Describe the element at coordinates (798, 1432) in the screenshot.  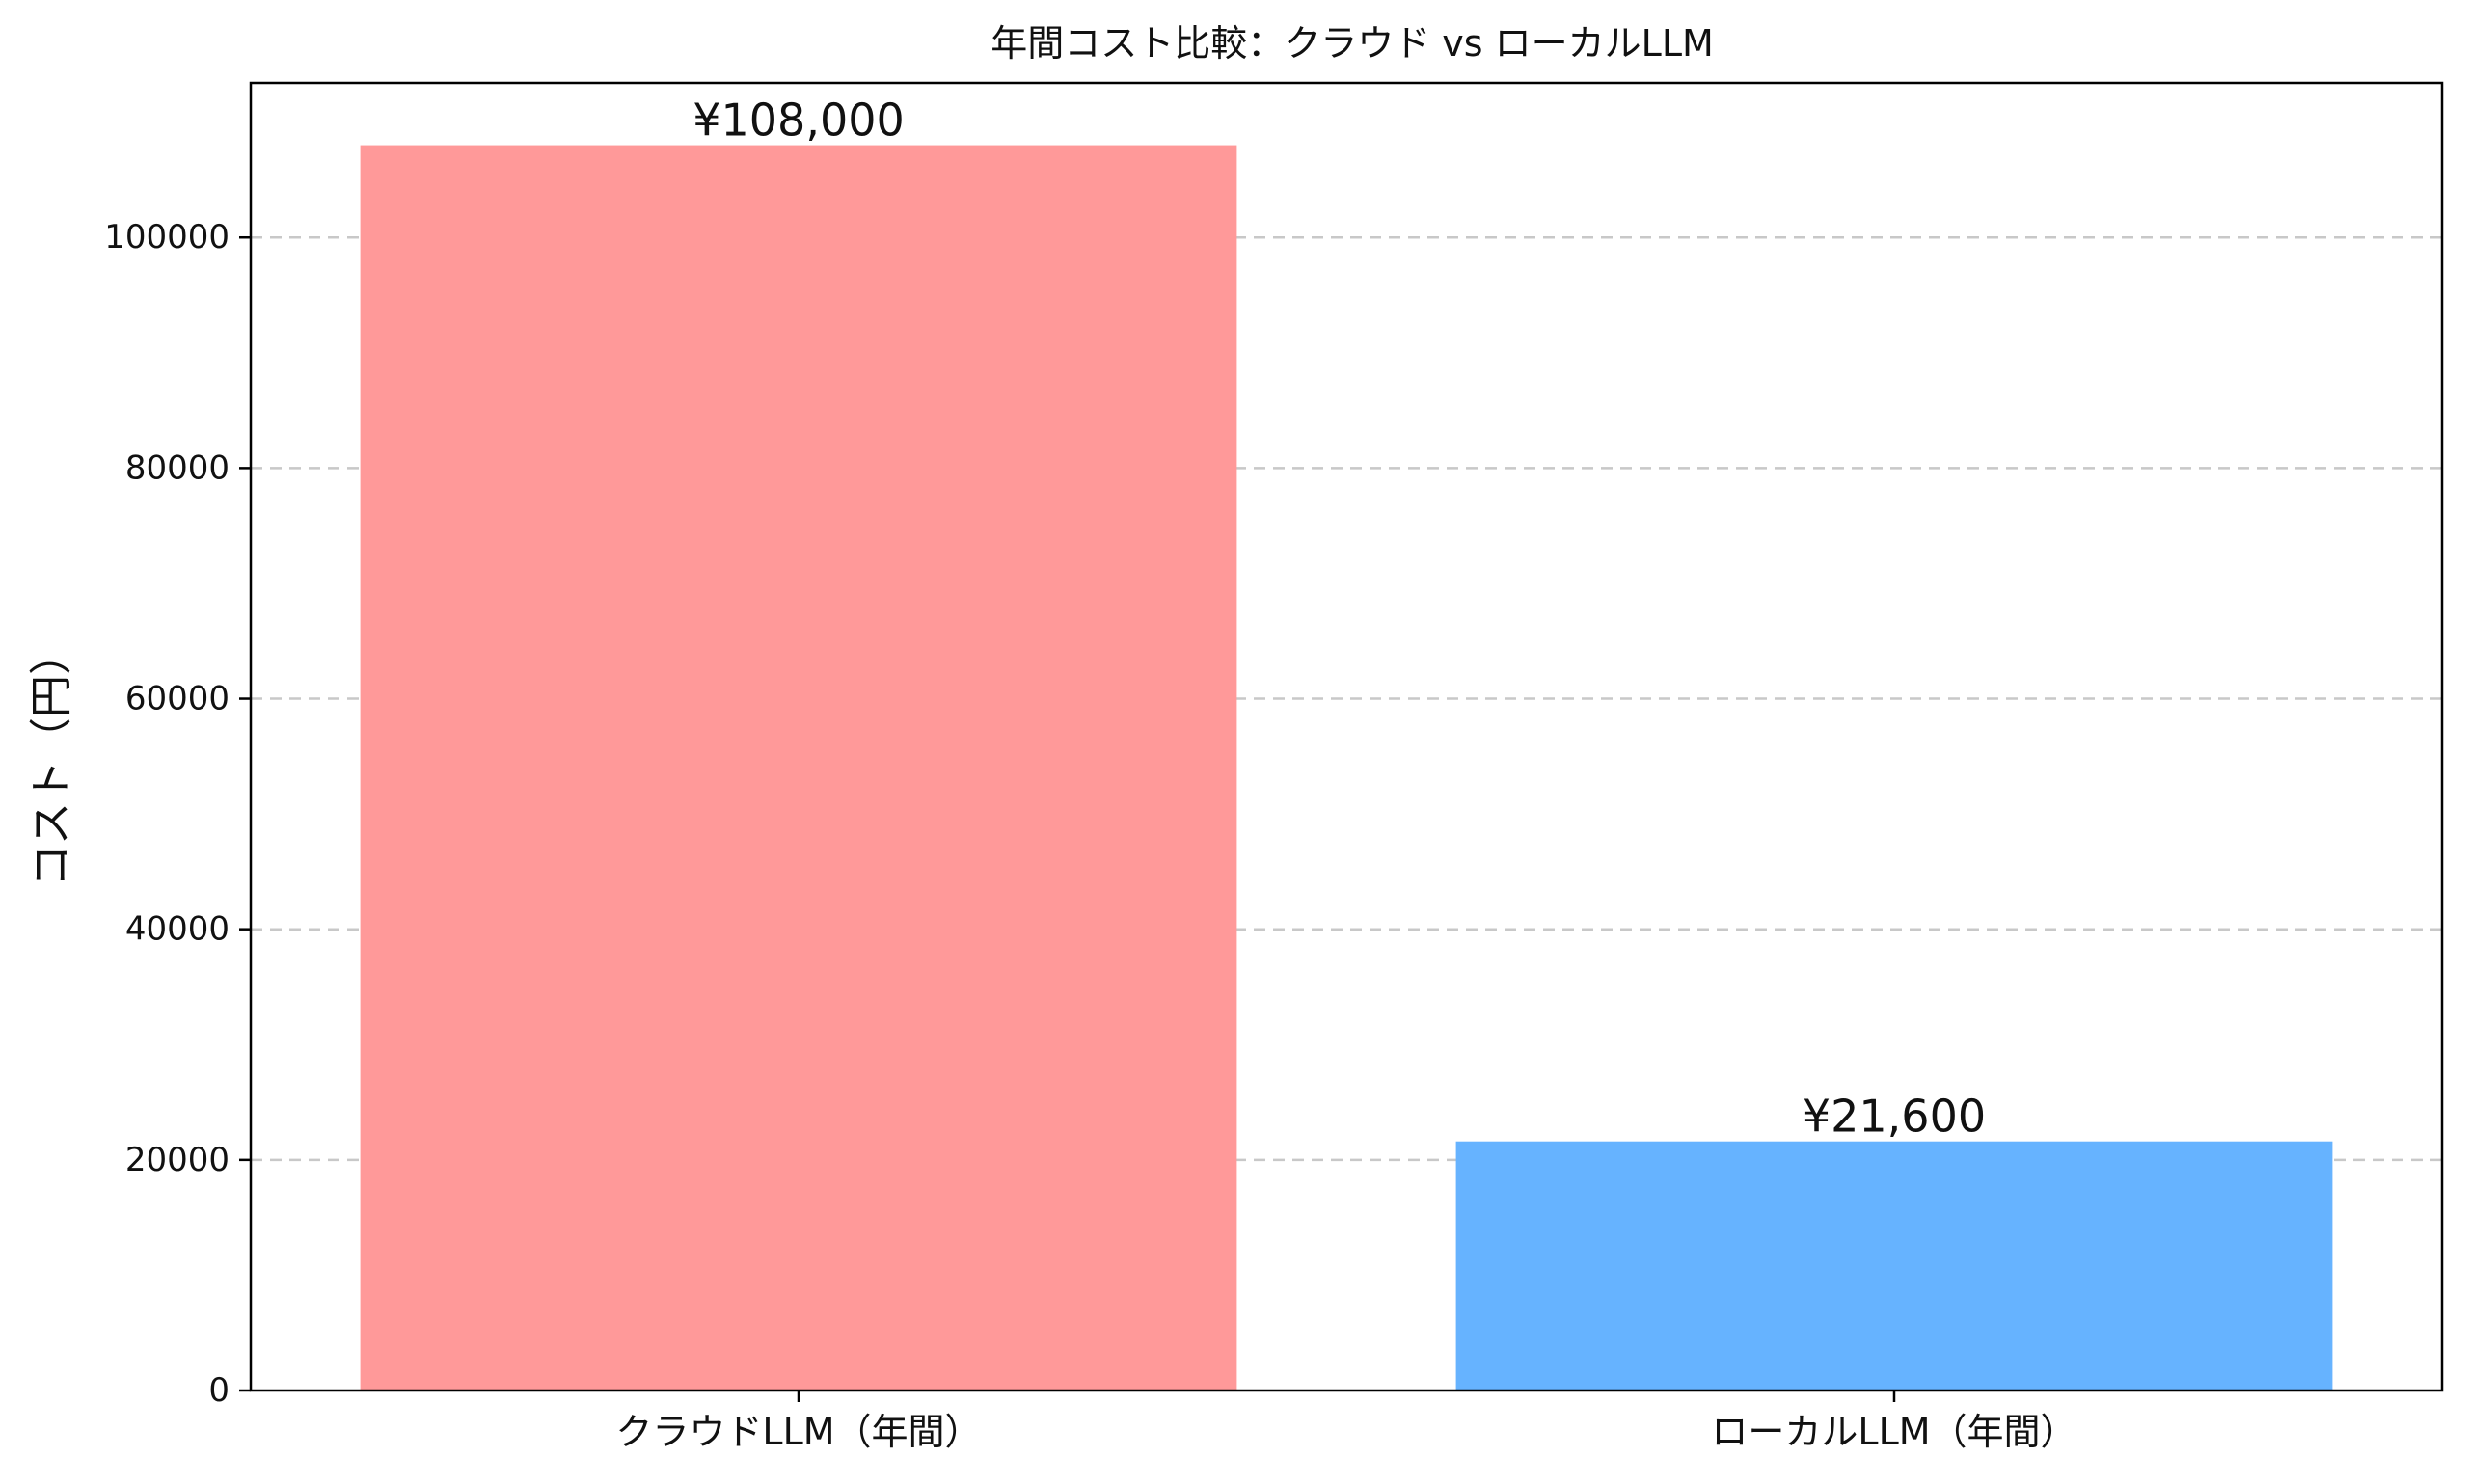
I see `x-tick-label: クラウドLLM（年間）` at that location.